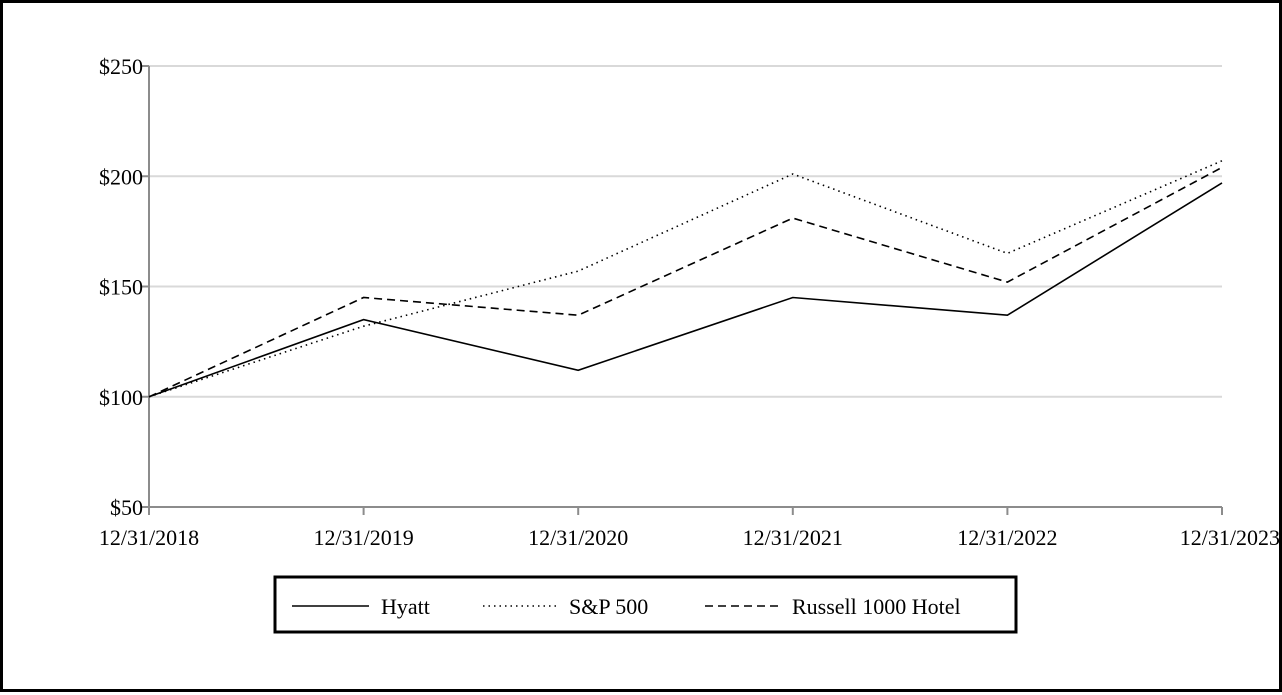 Image resolution: width=1282 pixels, height=695 pixels. I want to click on y-tick-label-150: $150, so click(121, 287).